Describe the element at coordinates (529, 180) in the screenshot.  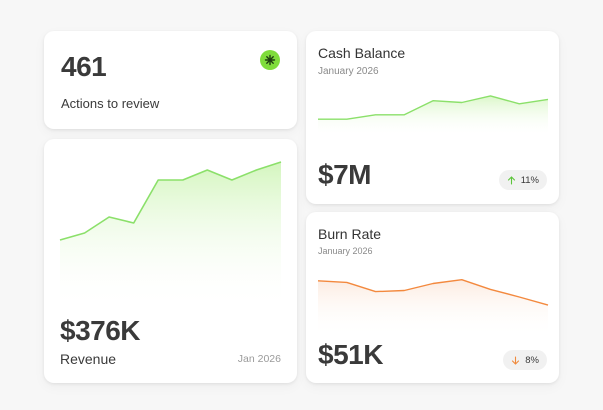
I see `cash-change-value: 11%` at that location.